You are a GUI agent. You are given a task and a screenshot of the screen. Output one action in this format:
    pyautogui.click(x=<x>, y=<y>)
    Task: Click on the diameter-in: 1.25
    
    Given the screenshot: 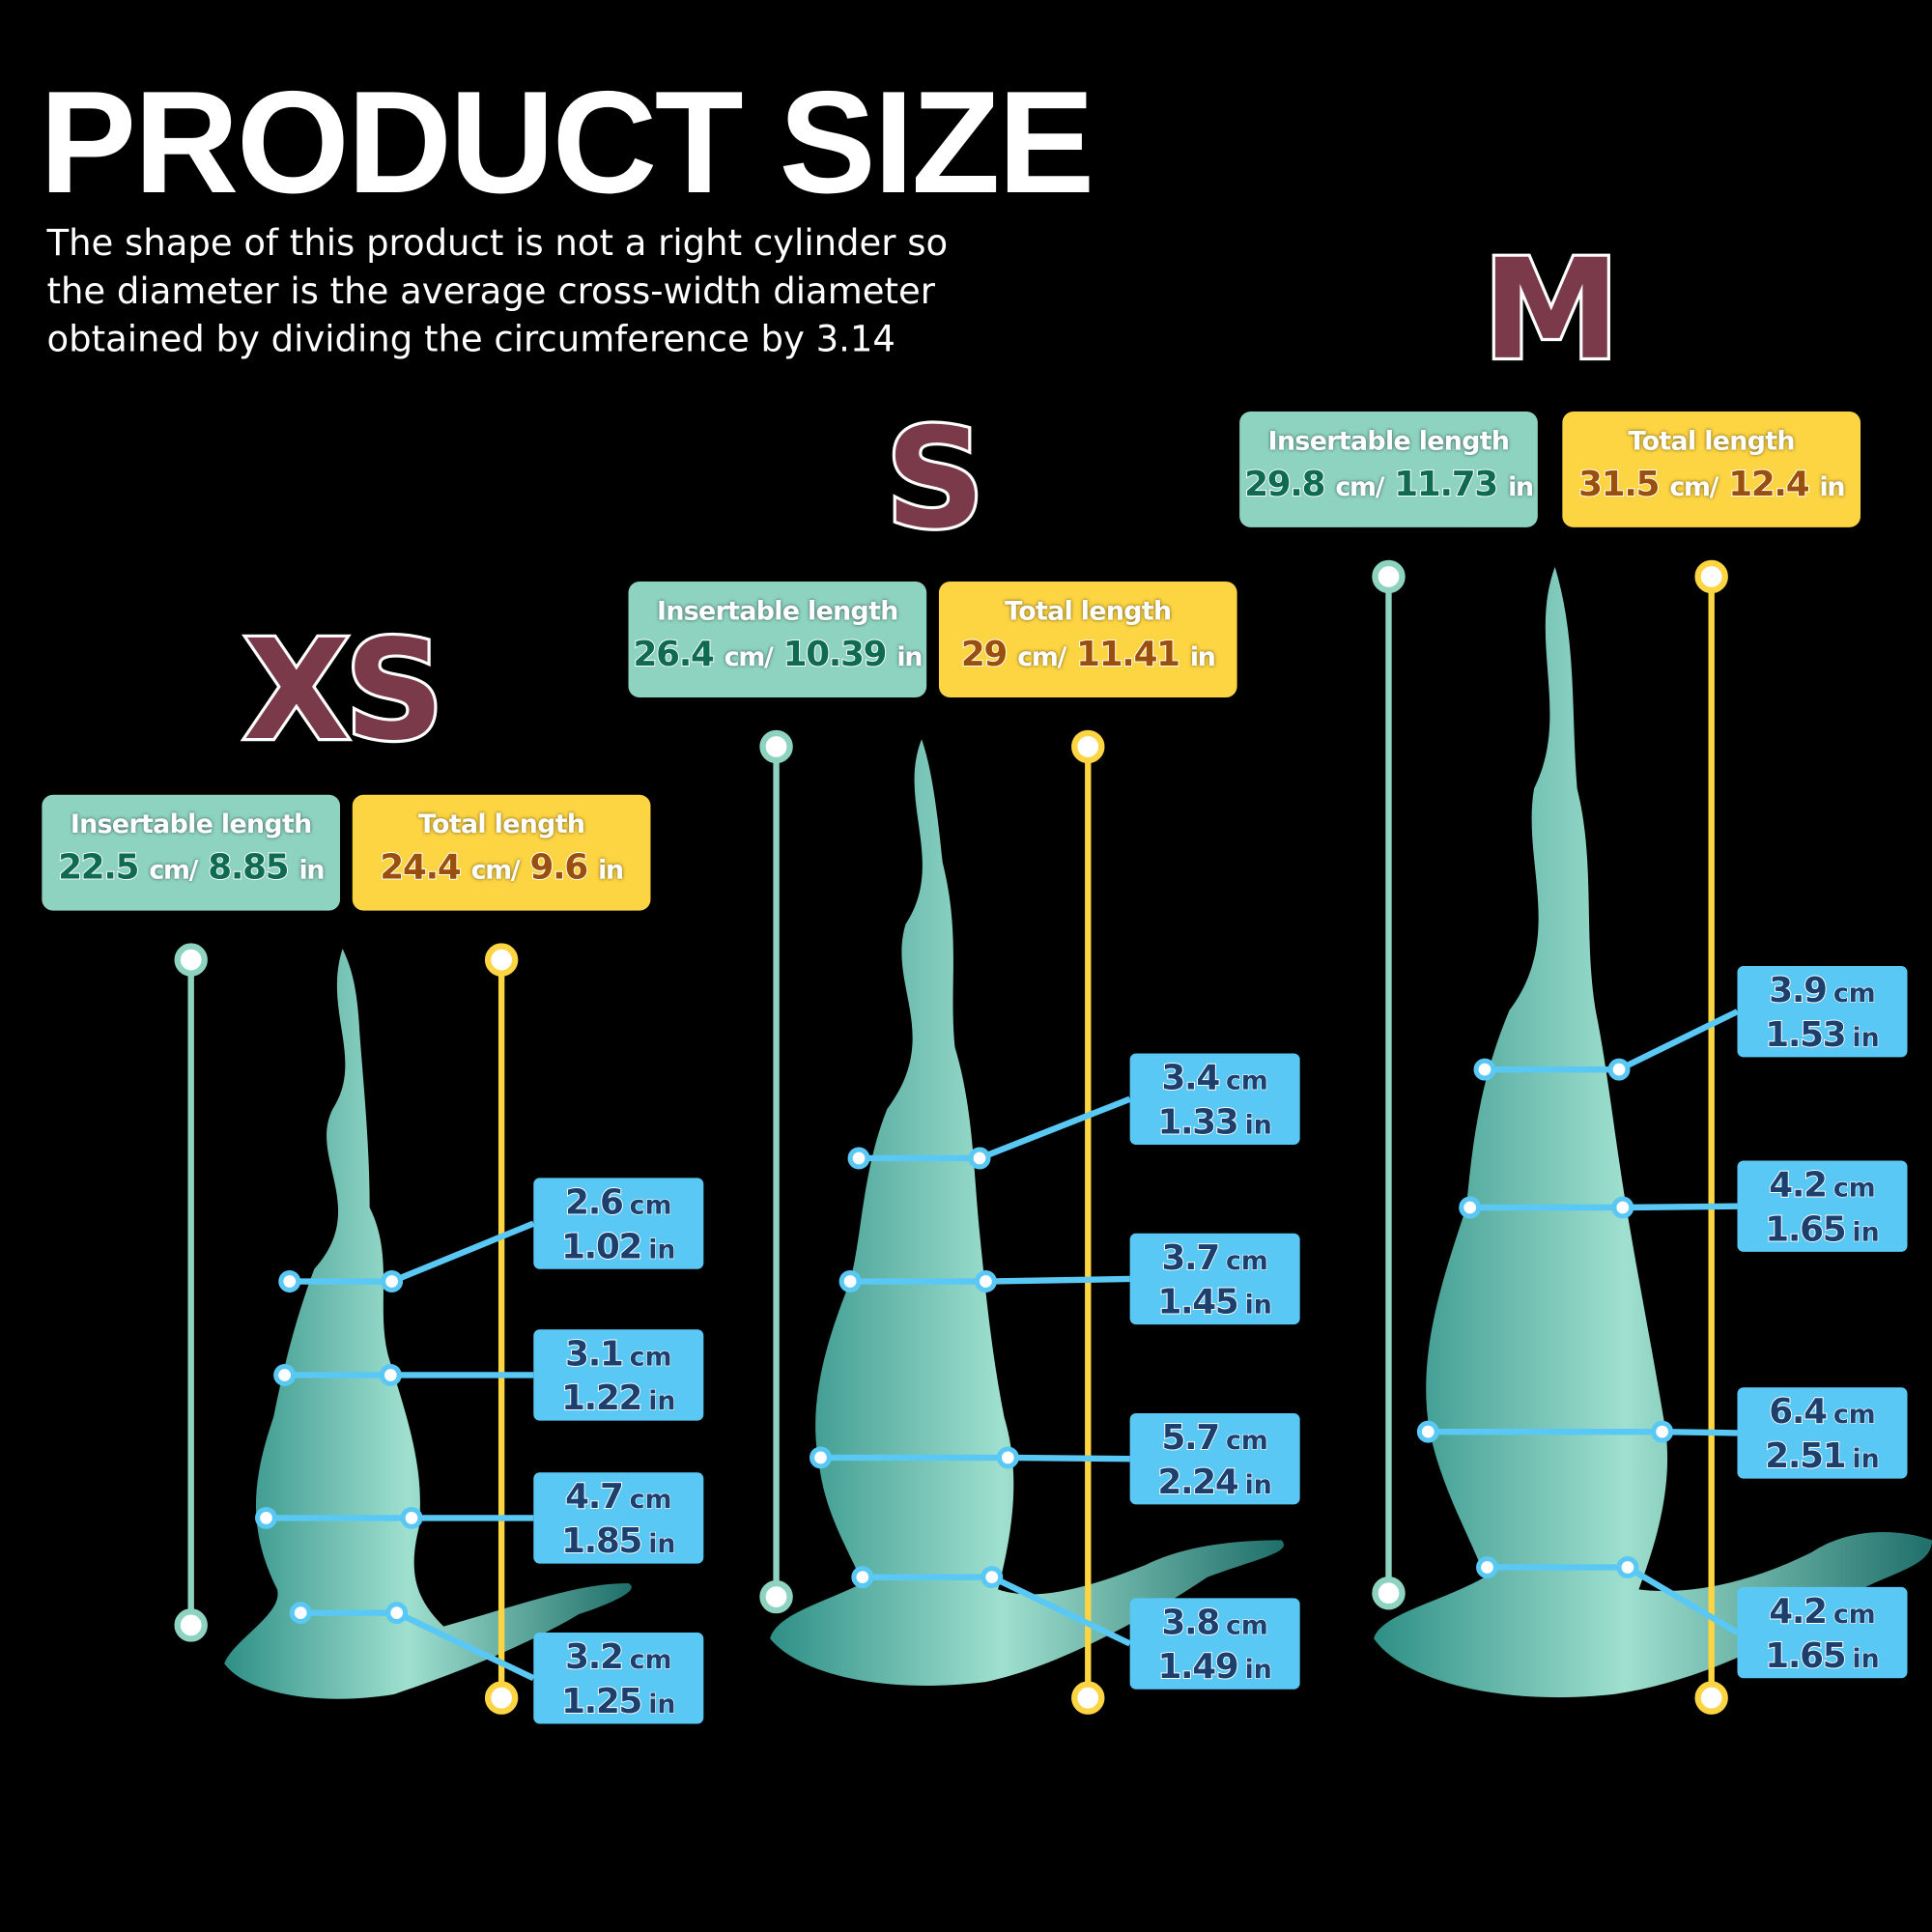 What is the action you would take?
    pyautogui.click(x=601, y=1700)
    